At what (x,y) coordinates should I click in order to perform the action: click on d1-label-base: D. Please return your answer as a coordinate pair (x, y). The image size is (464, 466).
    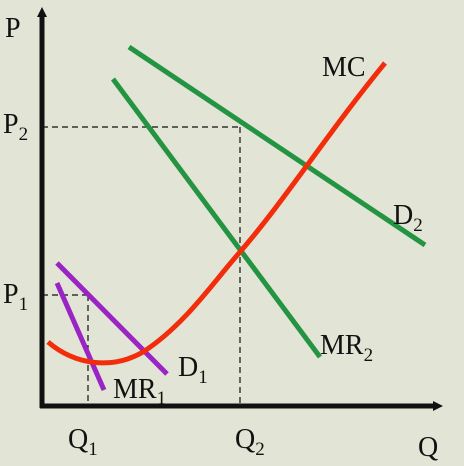
    Looking at the image, I should click on (188, 367).